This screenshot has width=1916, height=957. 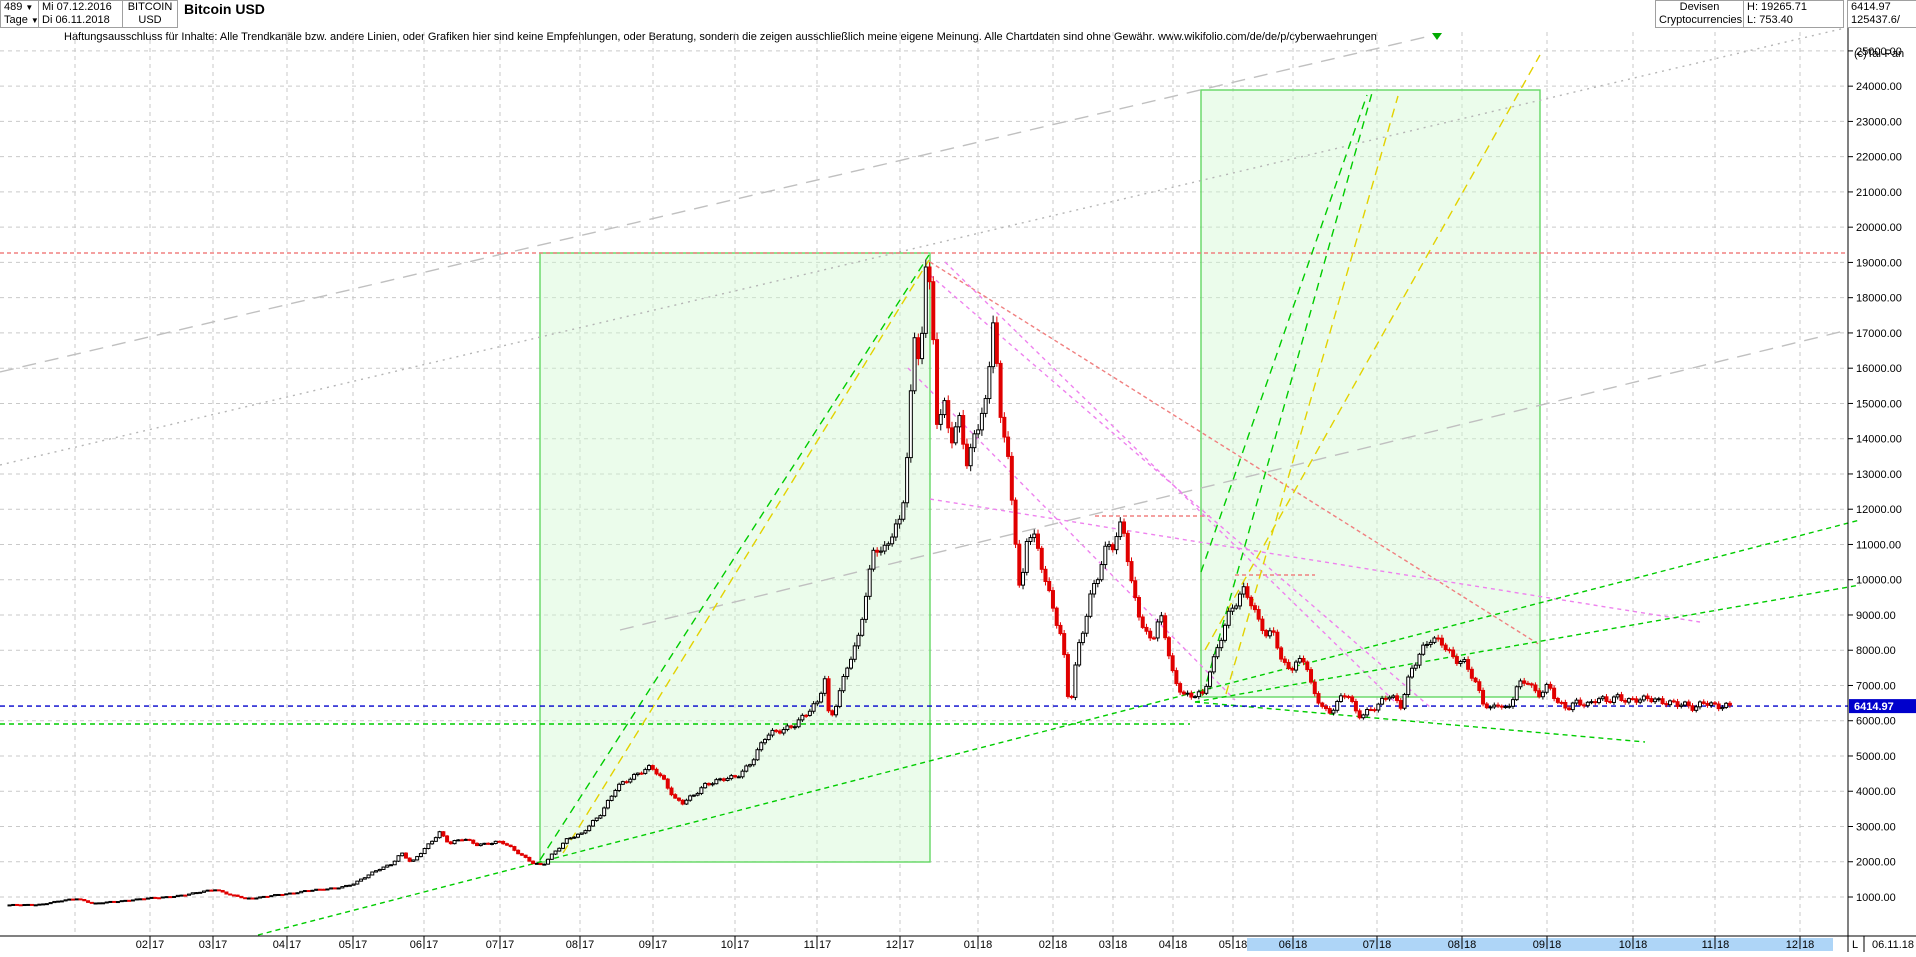 What do you see at coordinates (19, 14) in the screenshot?
I see `bars-count-dropdown: 489 ▼ Tage ▼` at bounding box center [19, 14].